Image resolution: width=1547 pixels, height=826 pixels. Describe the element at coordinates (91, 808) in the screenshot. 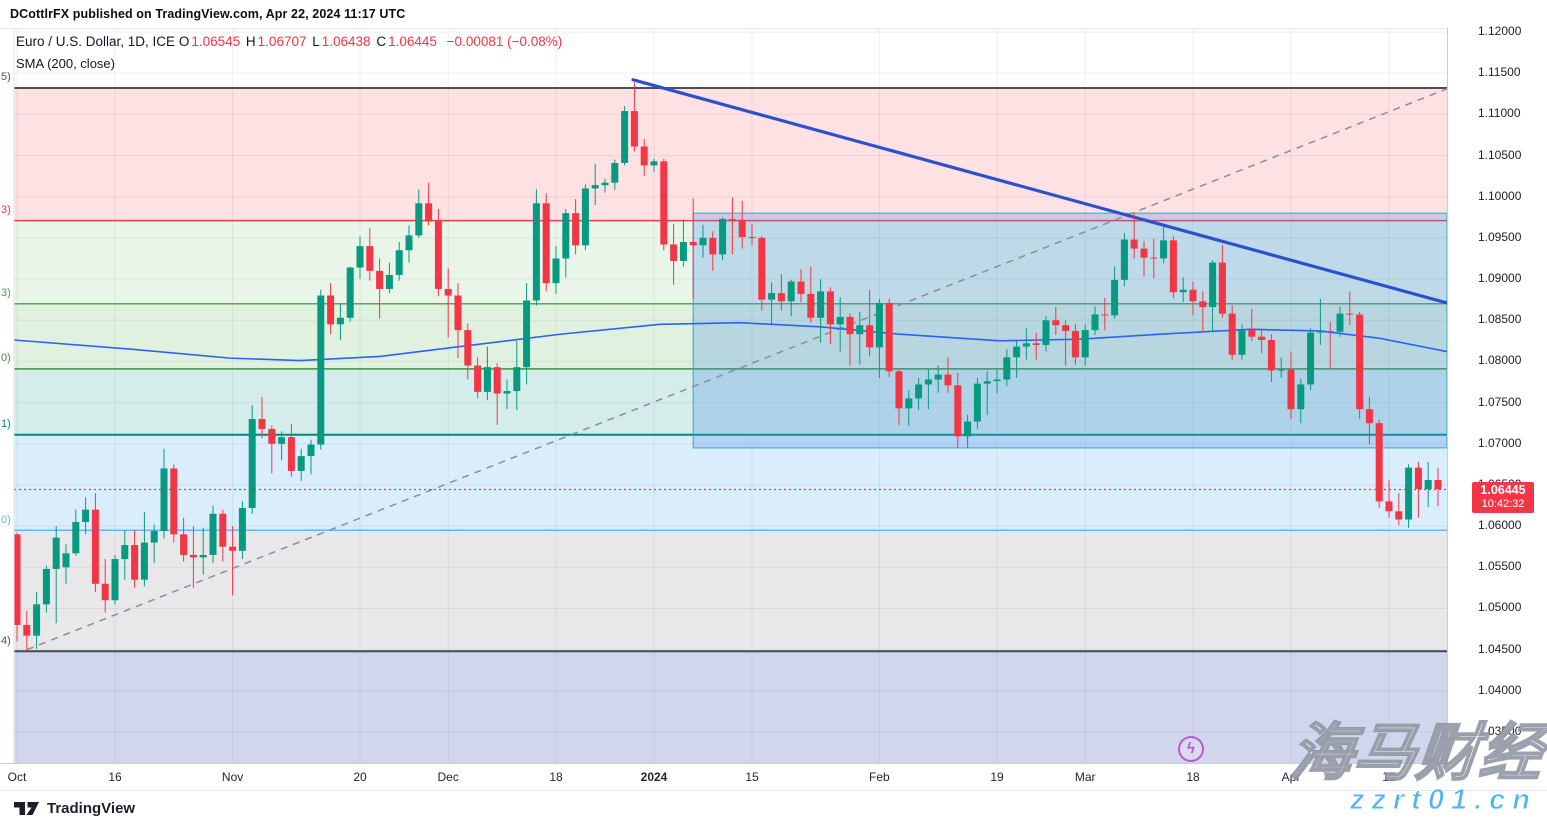

I see `tradingview-brand-label: TradingView` at that location.